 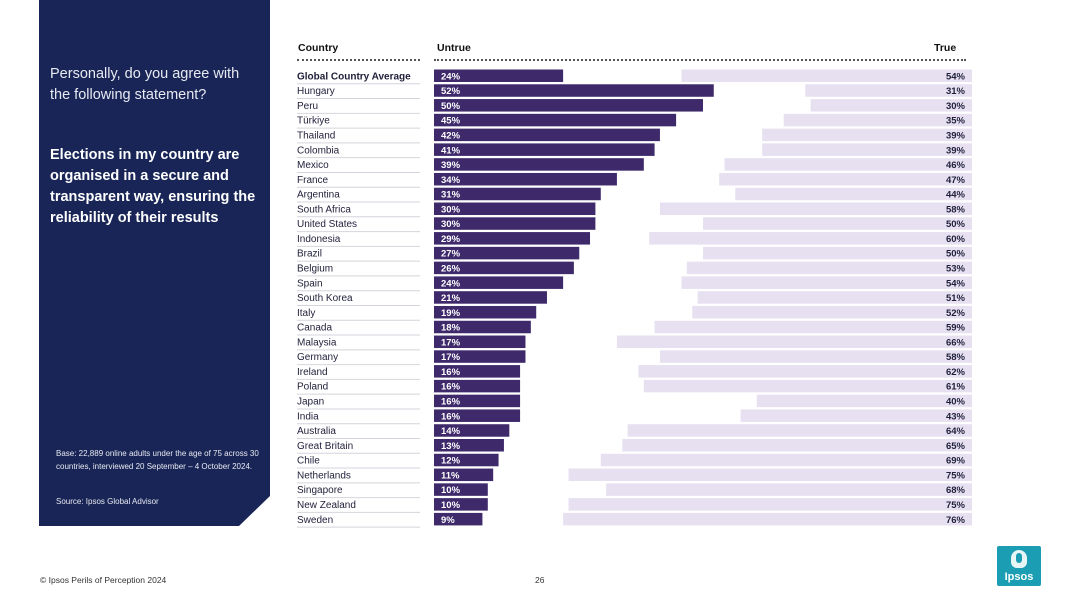 What do you see at coordinates (316, 431) in the screenshot?
I see `country-label: Australia` at bounding box center [316, 431].